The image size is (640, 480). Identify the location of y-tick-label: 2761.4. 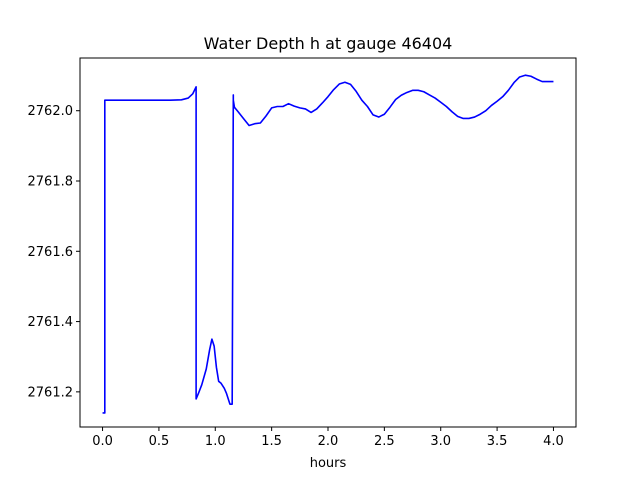
(51, 322).